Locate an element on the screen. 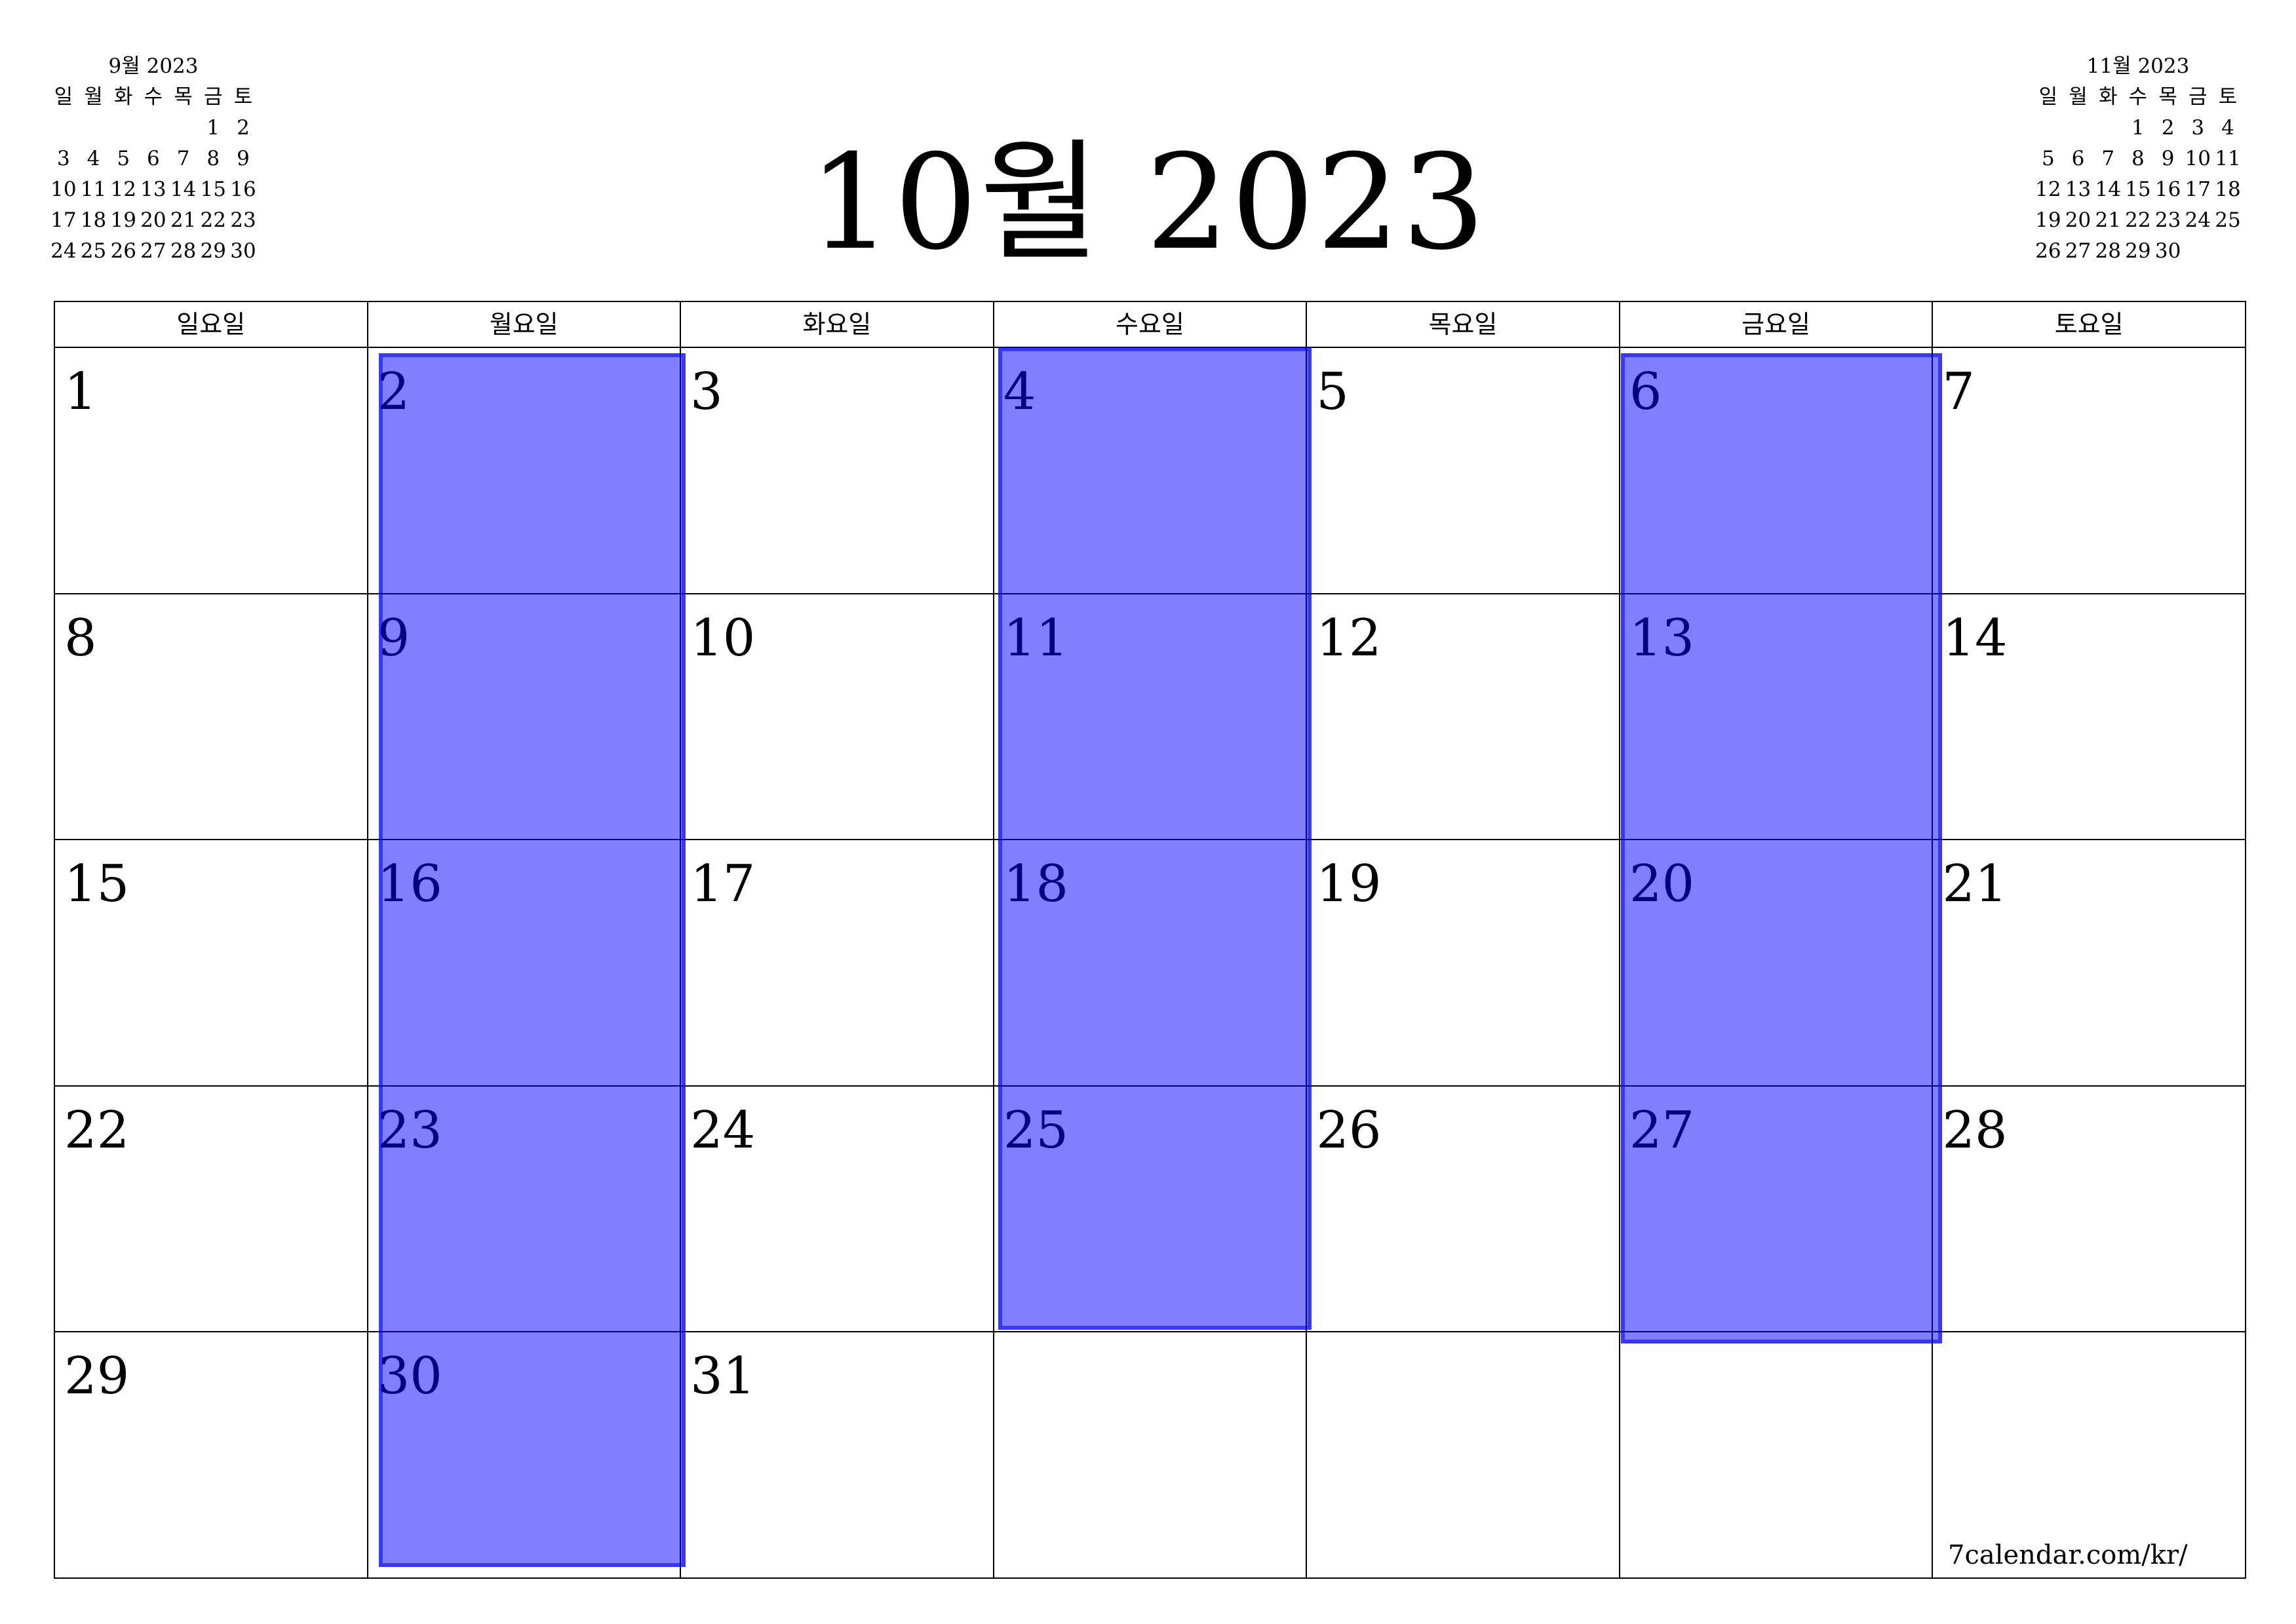  day-number: 24 is located at coordinates (723, 1130).